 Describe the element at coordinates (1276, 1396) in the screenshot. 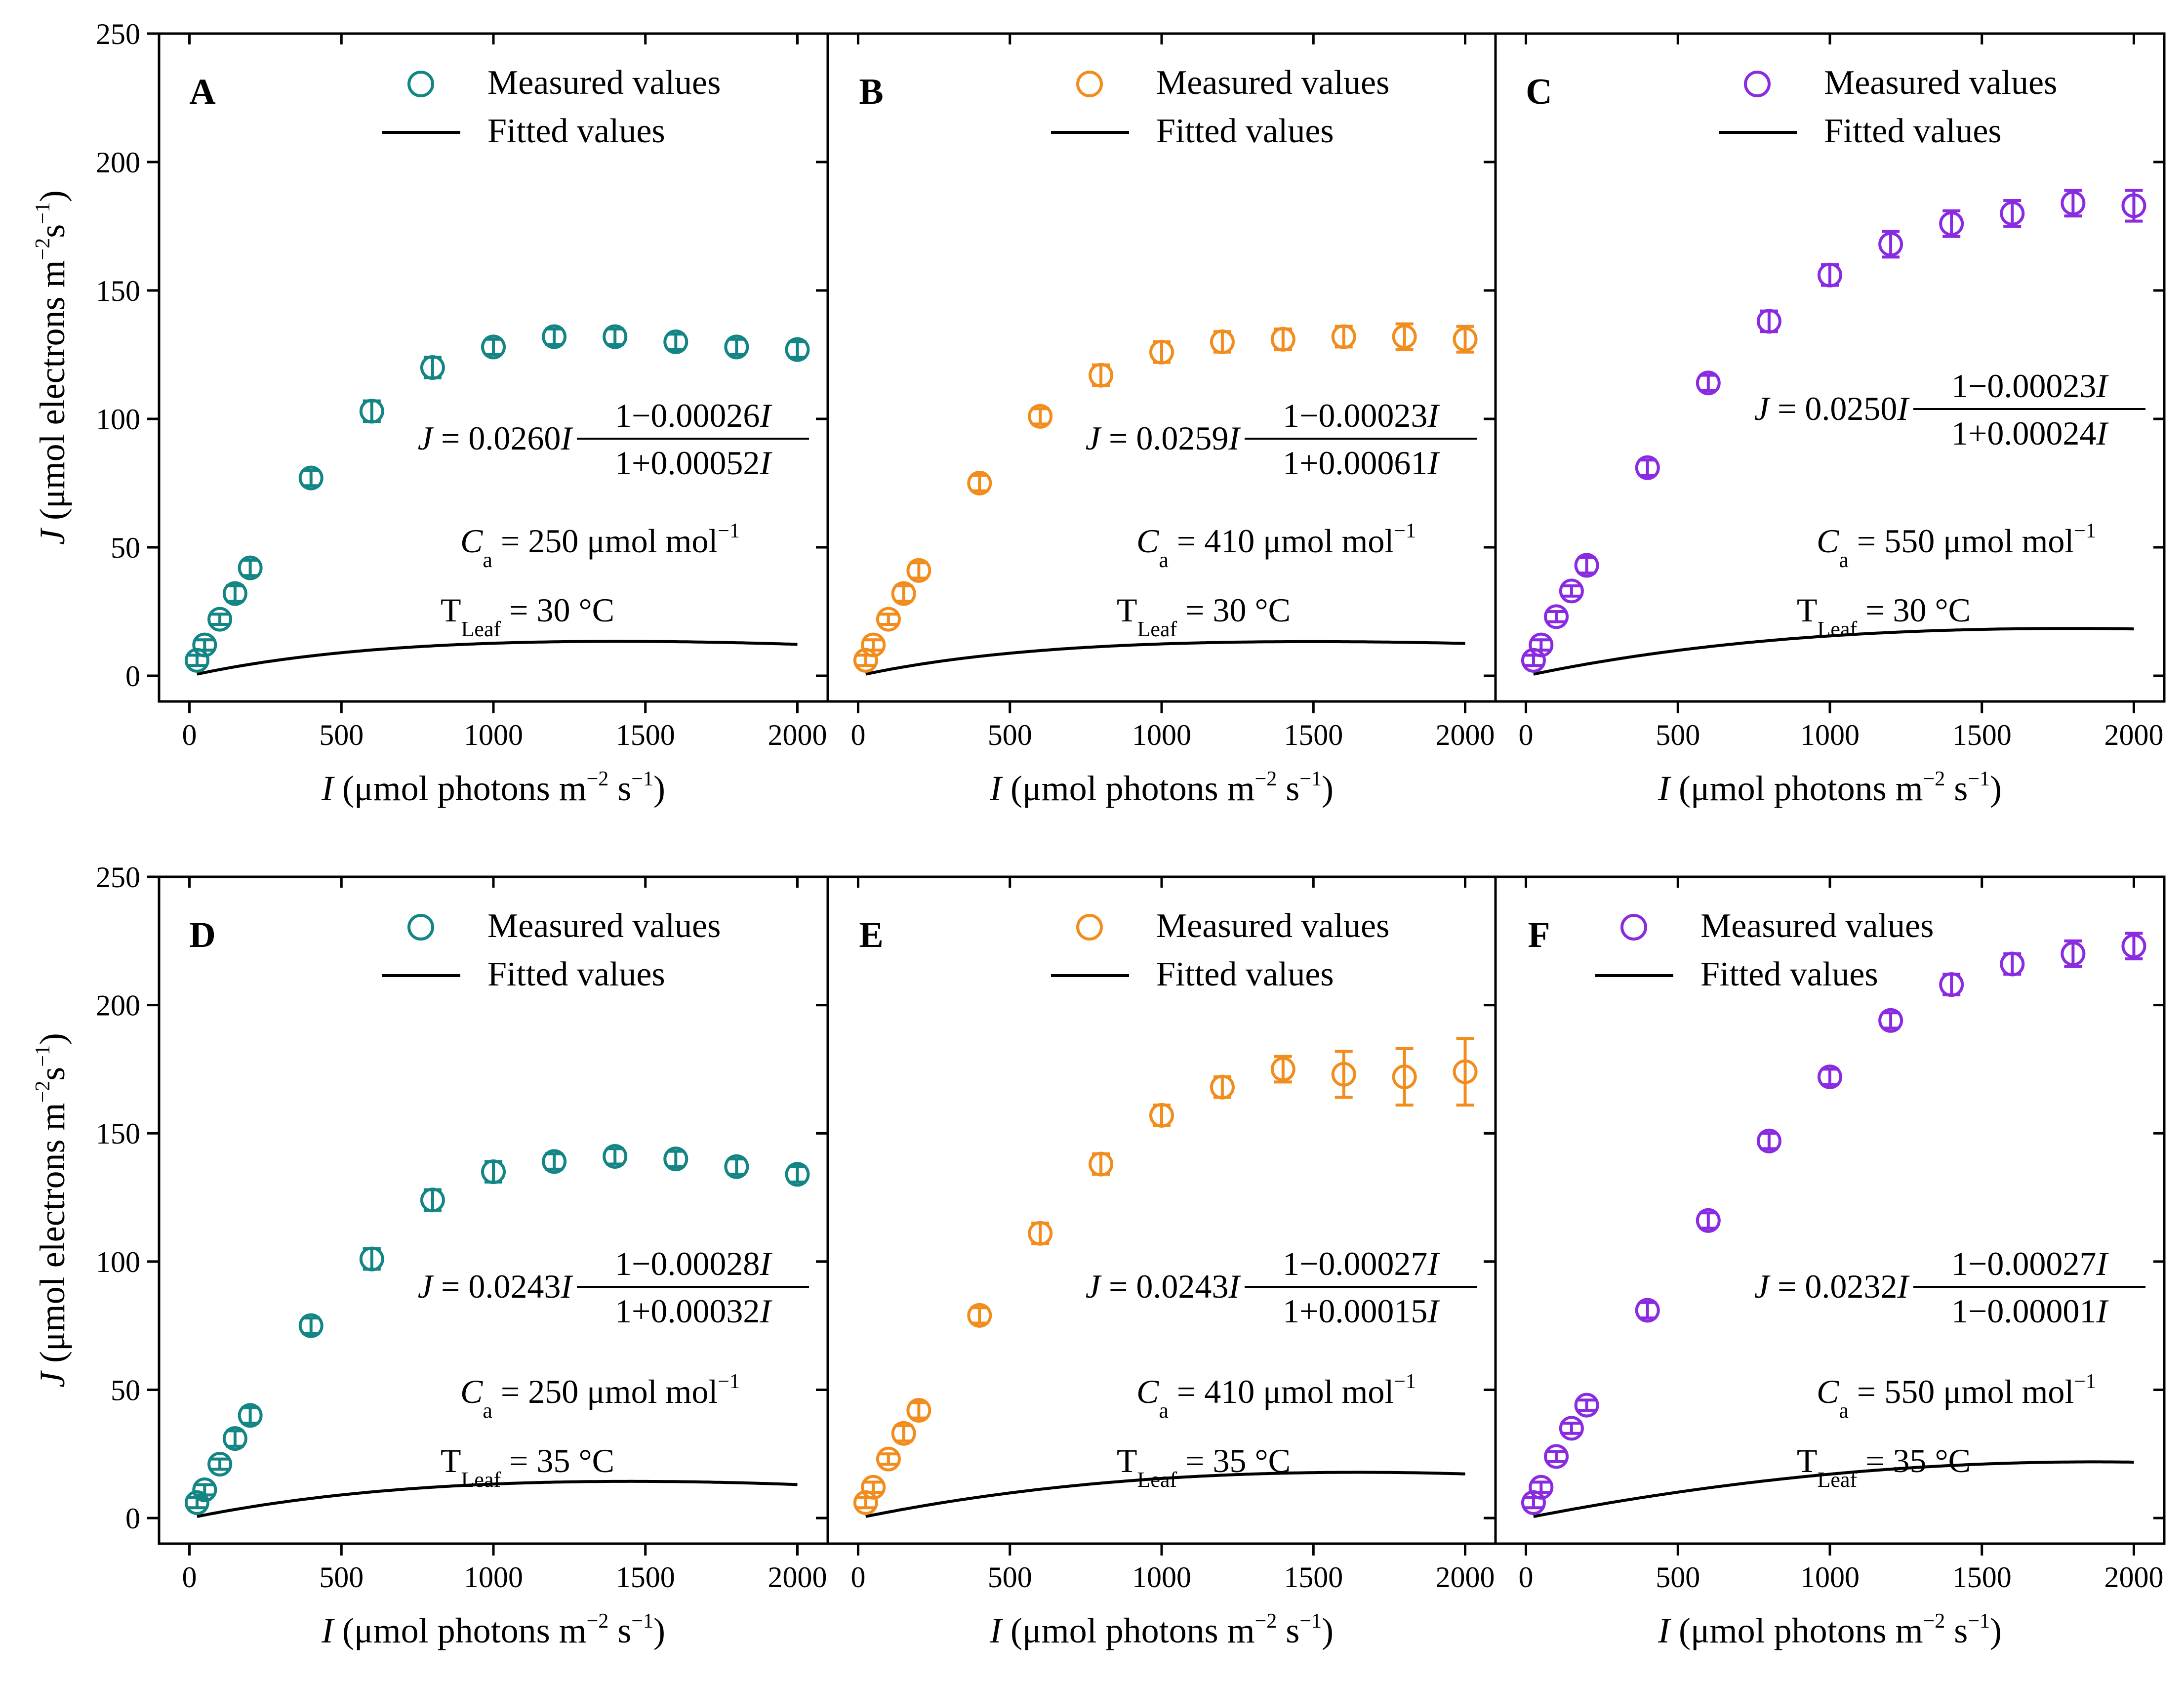

I see `ca-condition: Ca = 410 μmol mol−1` at that location.